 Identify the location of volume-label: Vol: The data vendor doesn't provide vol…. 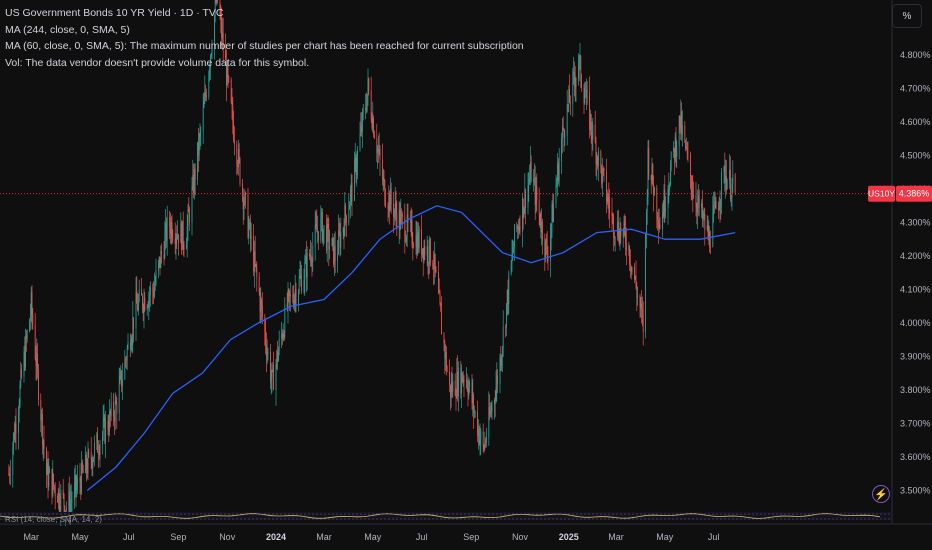
(157, 62).